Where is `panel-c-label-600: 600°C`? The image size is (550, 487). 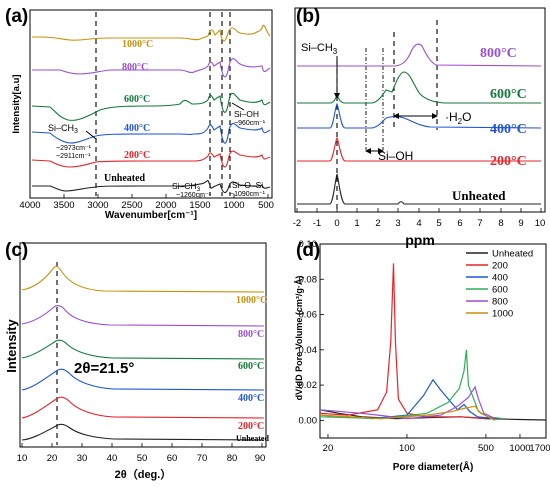 panel-c-label-600: 600°C is located at coordinates (251, 366).